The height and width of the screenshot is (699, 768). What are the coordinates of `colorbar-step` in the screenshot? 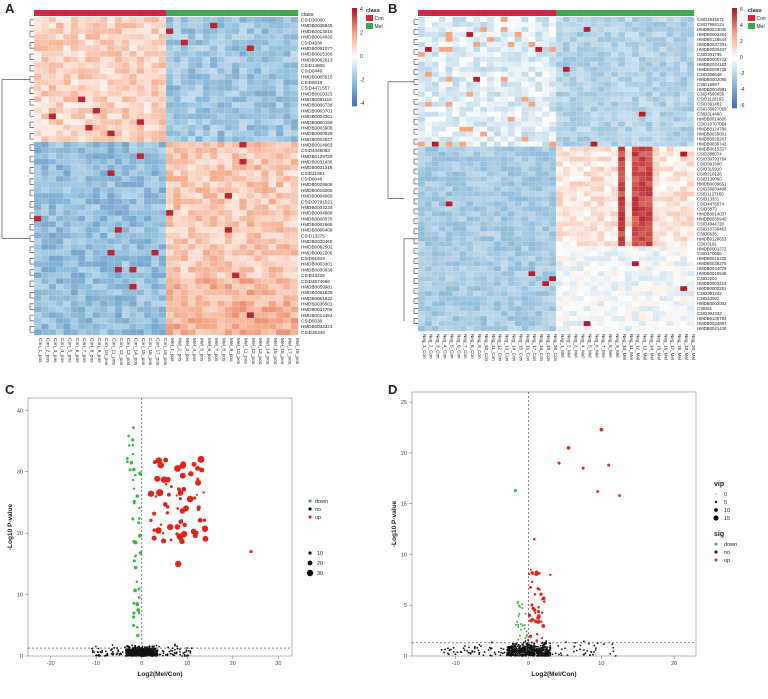 It's located at (354, 68).